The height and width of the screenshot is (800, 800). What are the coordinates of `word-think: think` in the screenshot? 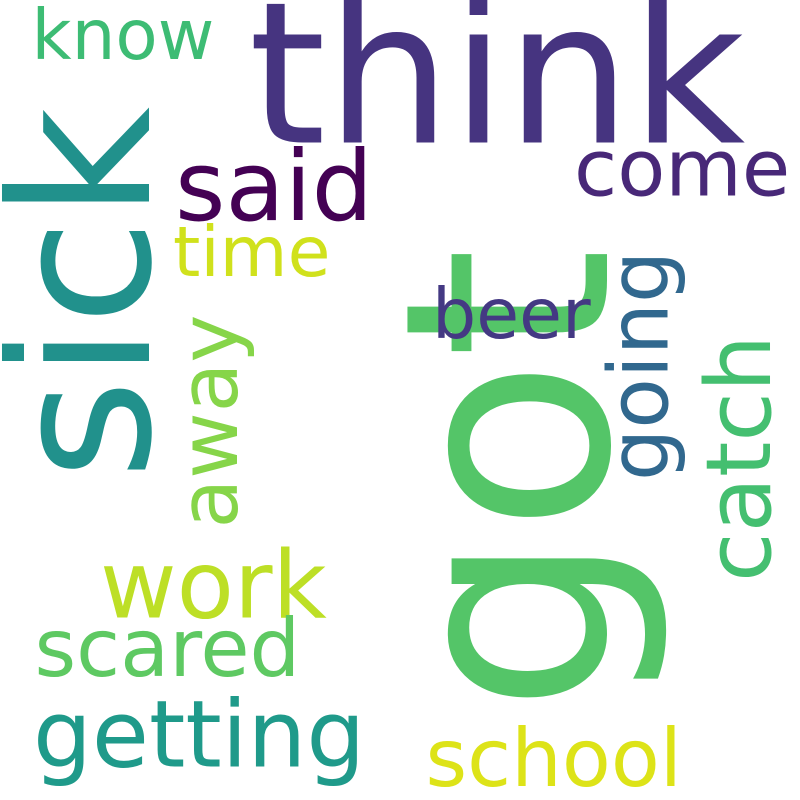 It's located at (497, 95).